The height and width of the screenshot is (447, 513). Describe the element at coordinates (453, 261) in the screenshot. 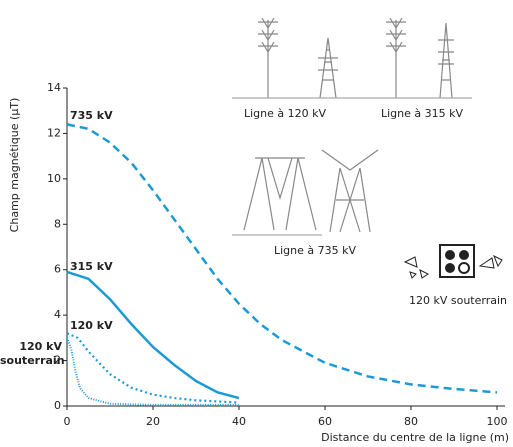

I see `cable-icon` at that location.